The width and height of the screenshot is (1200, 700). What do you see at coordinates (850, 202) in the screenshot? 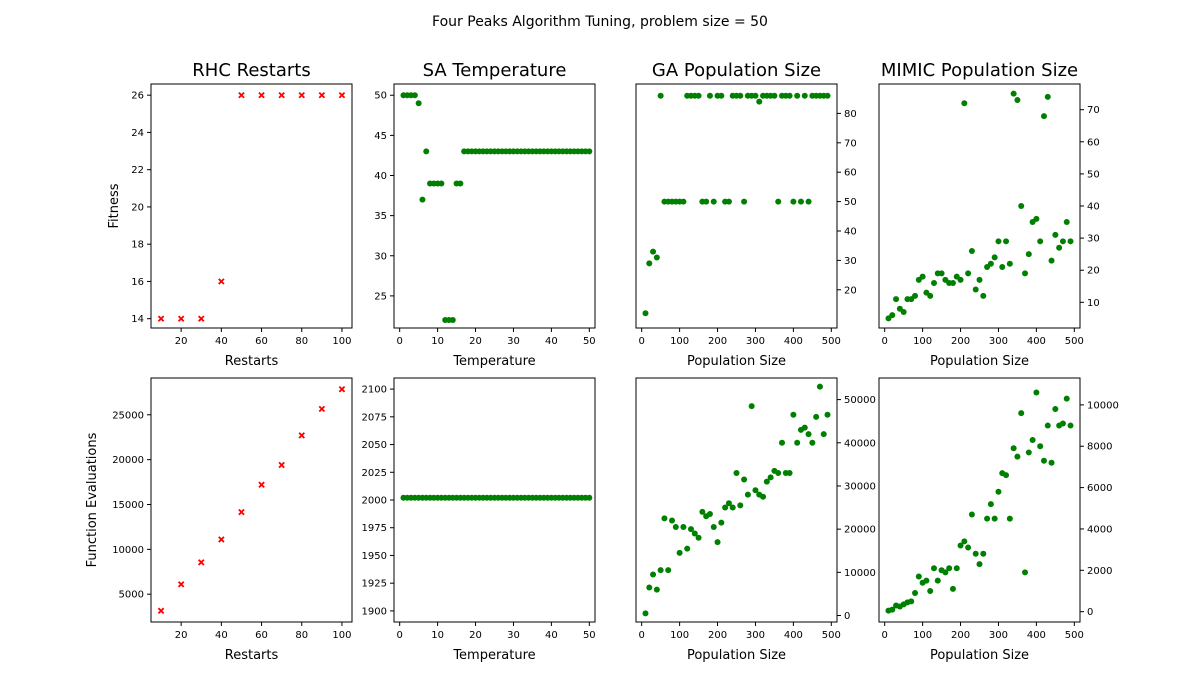
I see `y-tick-label: 50` at bounding box center [850, 202].